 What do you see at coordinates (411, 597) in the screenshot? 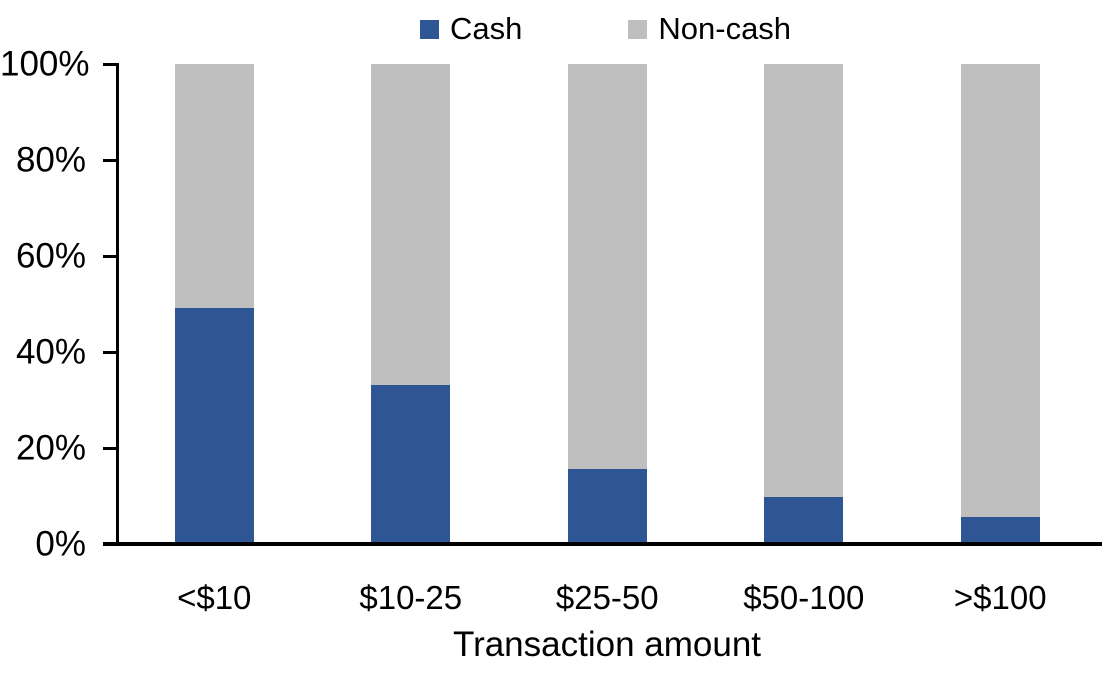
I see `x-axis-tick-label: $10-25` at bounding box center [411, 597].